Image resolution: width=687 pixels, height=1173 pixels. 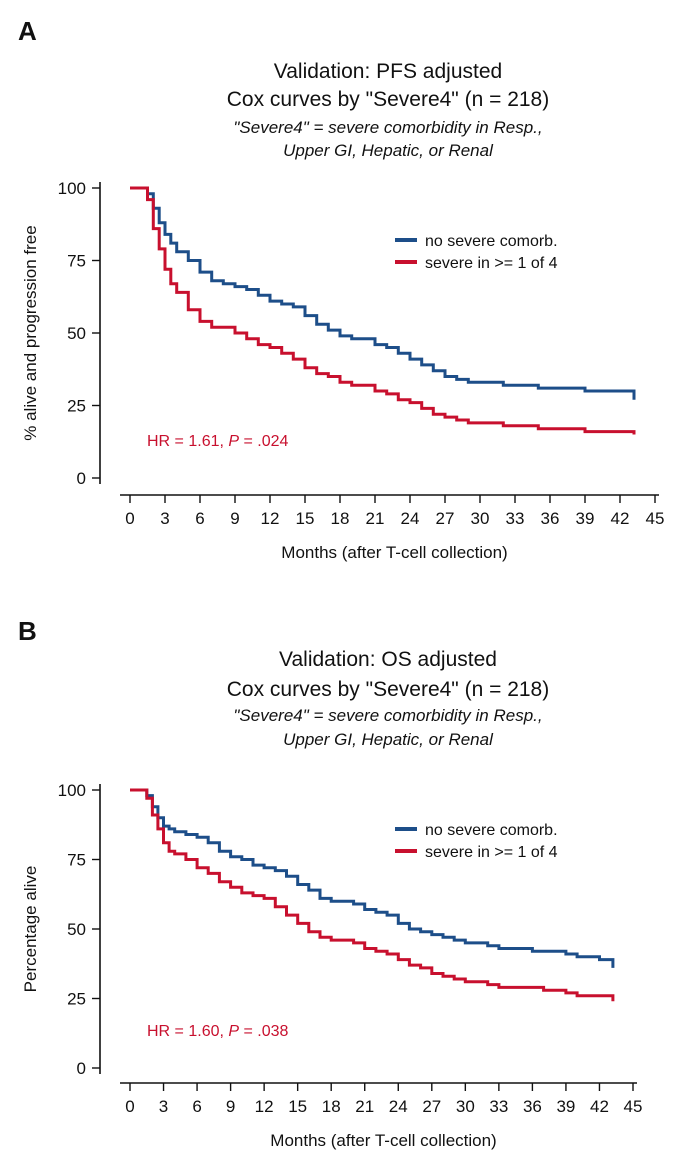 What do you see at coordinates (27, 31) in the screenshot?
I see `panel-letter: A` at bounding box center [27, 31].